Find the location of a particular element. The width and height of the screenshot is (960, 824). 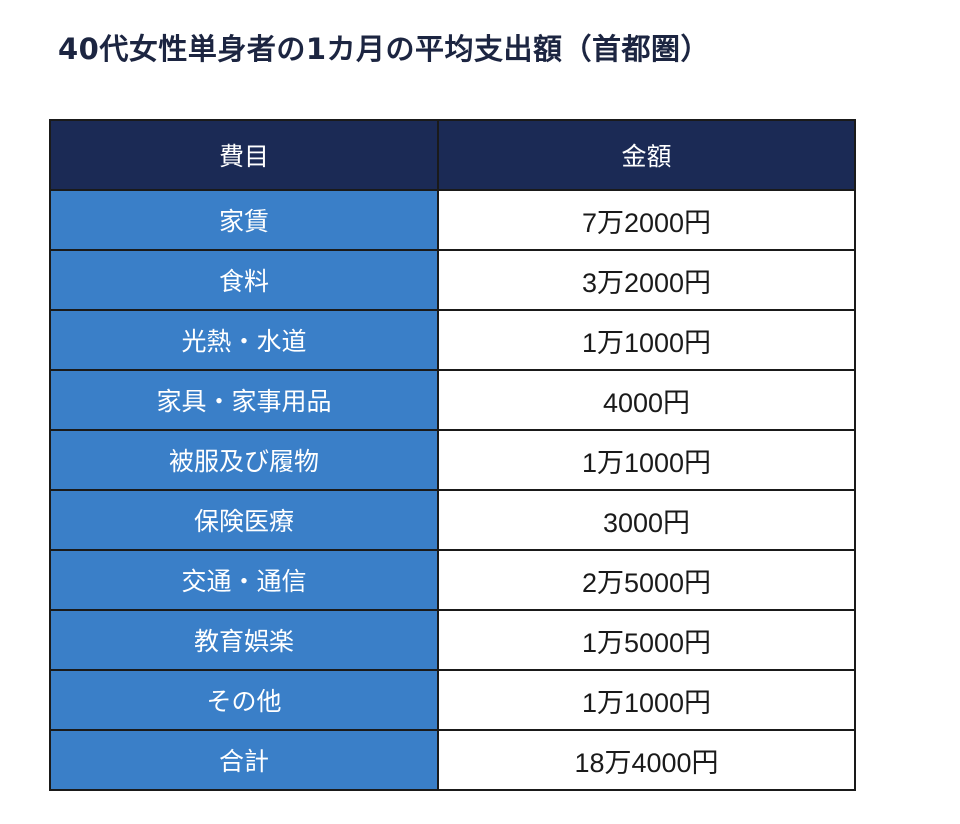

amount-cell: 2万5000円 is located at coordinates (646, 580).